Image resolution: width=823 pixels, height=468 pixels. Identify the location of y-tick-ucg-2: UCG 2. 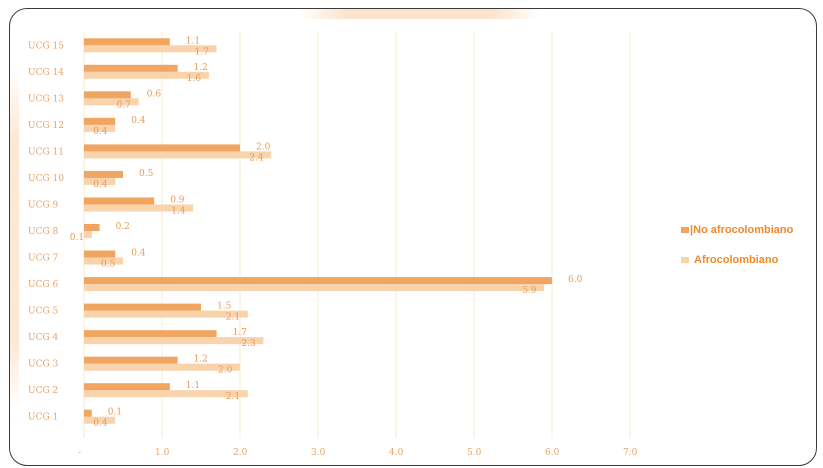
(43, 391).